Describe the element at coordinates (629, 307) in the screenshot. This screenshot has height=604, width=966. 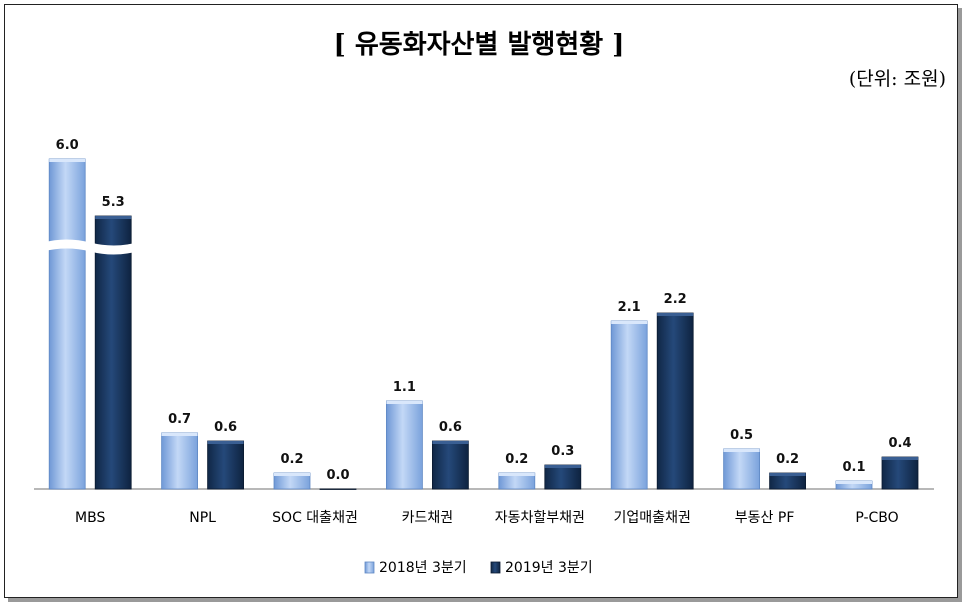
I see `data-label: 2.1` at that location.